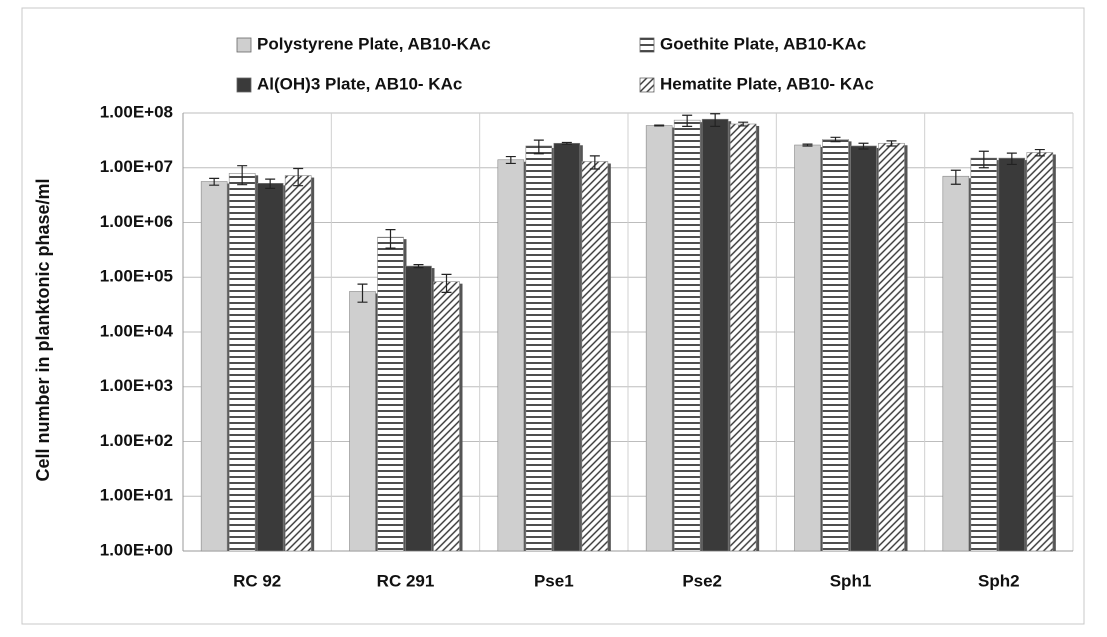 The width and height of the screenshot is (1107, 637). Describe the element at coordinates (257, 580) in the screenshot. I see `x-tick-label: RC 92` at that location.